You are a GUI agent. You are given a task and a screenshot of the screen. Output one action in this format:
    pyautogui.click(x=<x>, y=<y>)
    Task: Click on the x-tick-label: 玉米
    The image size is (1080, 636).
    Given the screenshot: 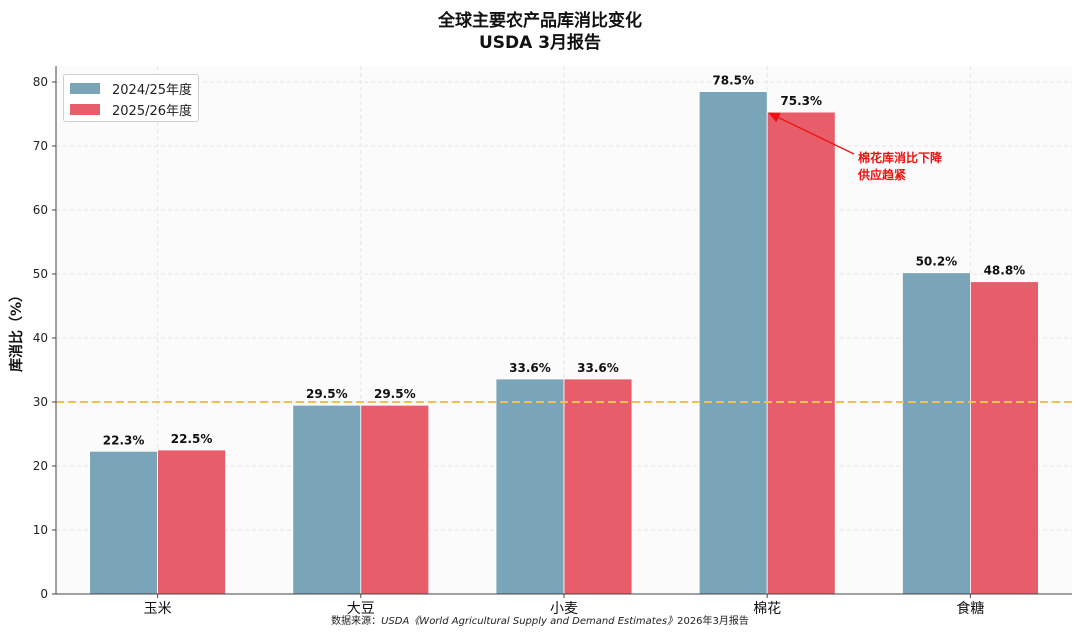 What is the action you would take?
    pyautogui.click(x=158, y=609)
    